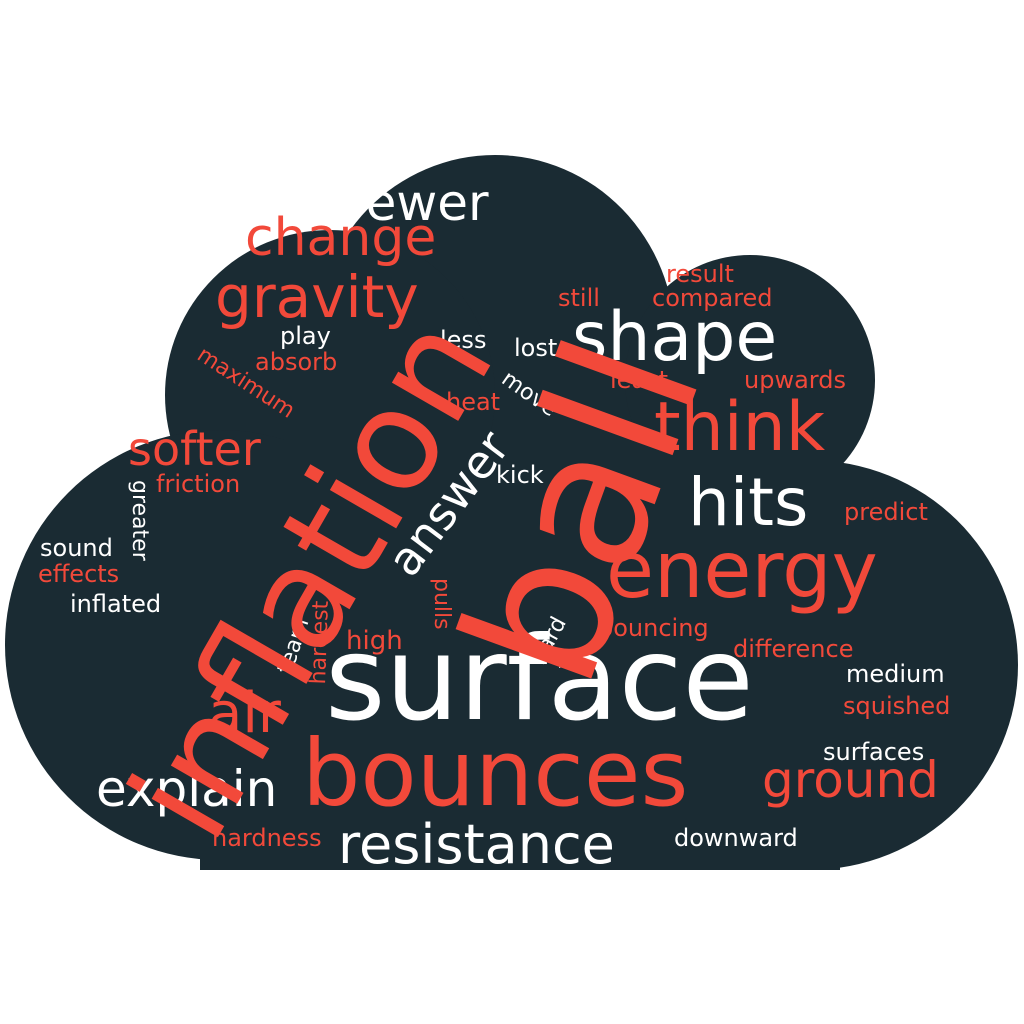 This screenshot has width=1024, height=1024. I want to click on word-bouncing: bouncing, so click(653, 628).